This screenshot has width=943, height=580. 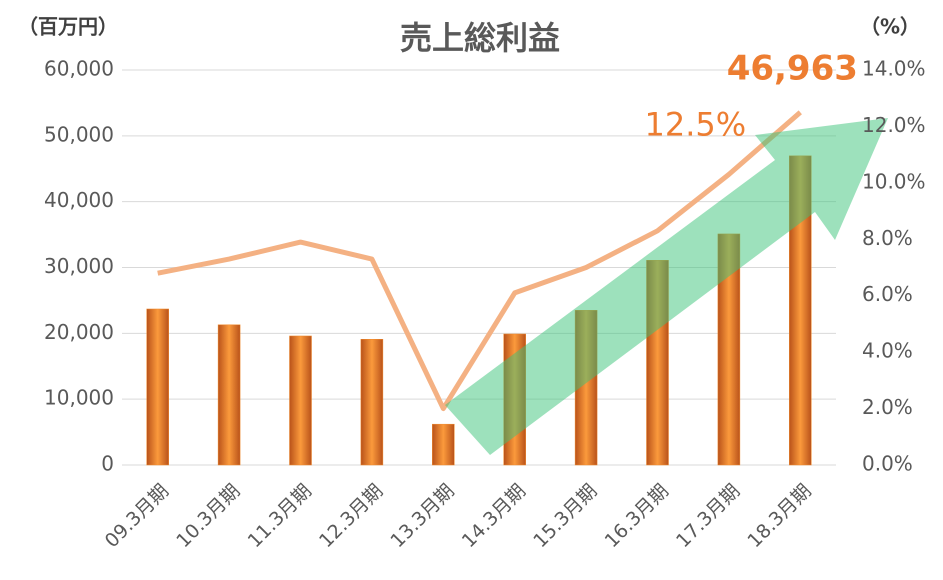 What do you see at coordinates (280, 516) in the screenshot?
I see `x-tick-label: 11.3月期` at bounding box center [280, 516].